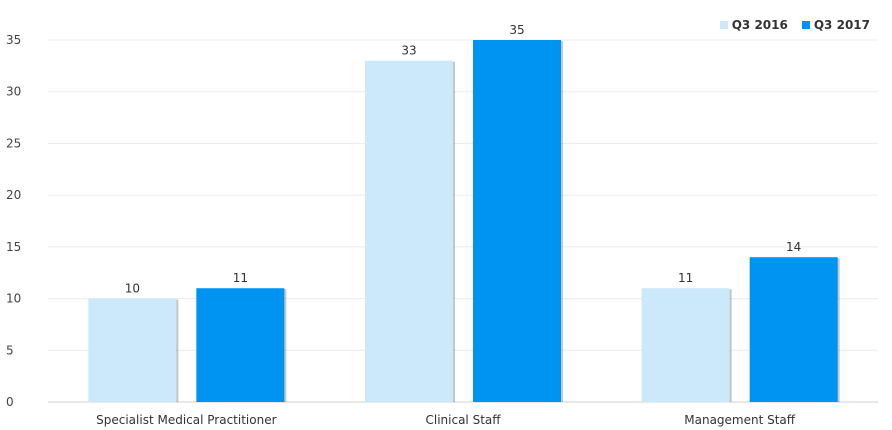 The height and width of the screenshot is (430, 892). I want to click on y-tick-label-0: 0, so click(10, 402).